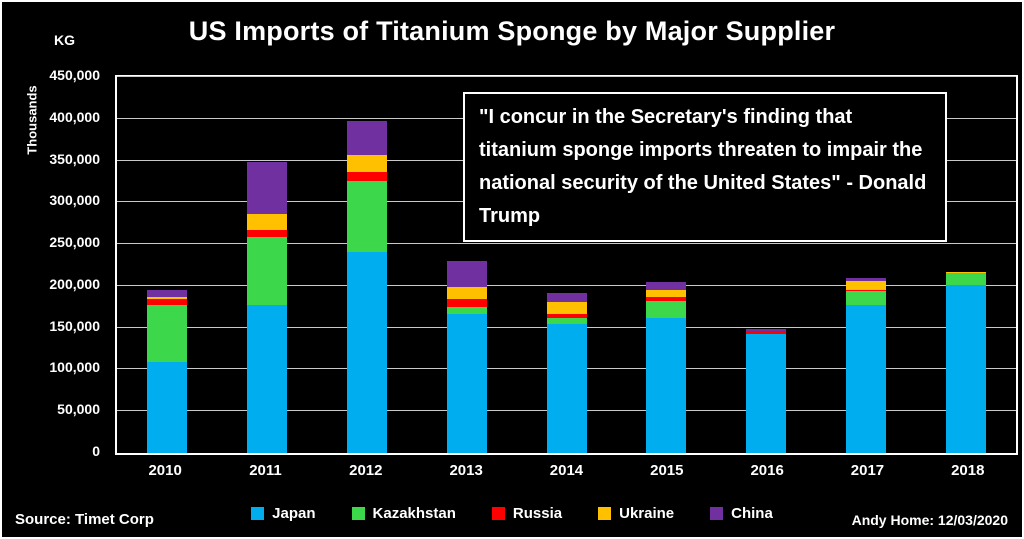  I want to click on legend-label: Japan, so click(294, 513).